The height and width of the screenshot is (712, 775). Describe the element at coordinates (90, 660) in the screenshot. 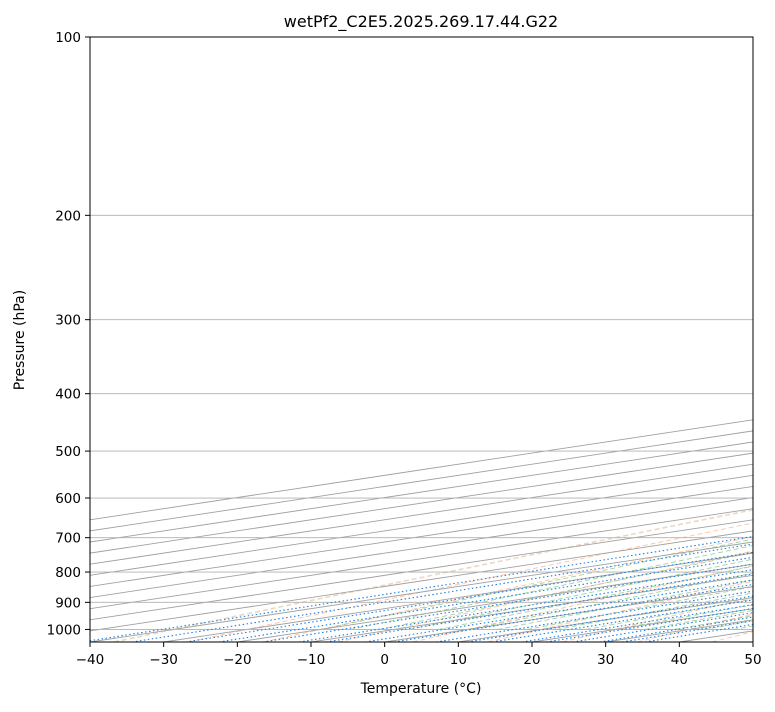

I see `x-tick-label: −40` at that location.